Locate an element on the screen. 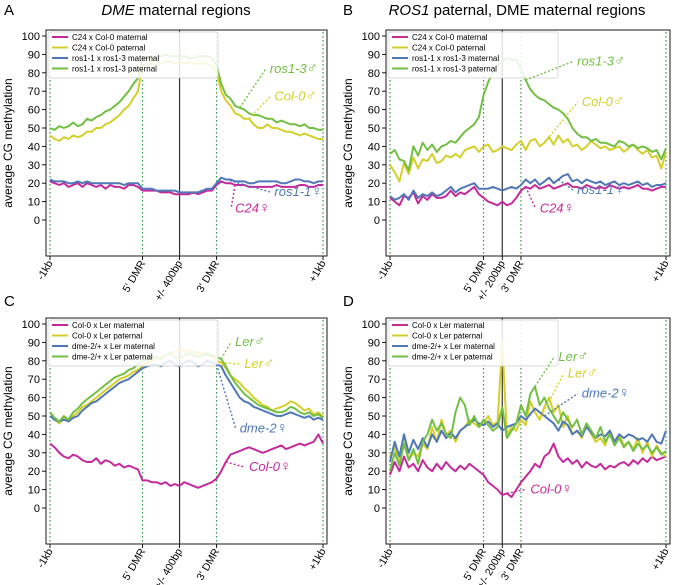 This screenshot has height=585, width=685. x-tick-label: 3' DMR is located at coordinates (208, 564).